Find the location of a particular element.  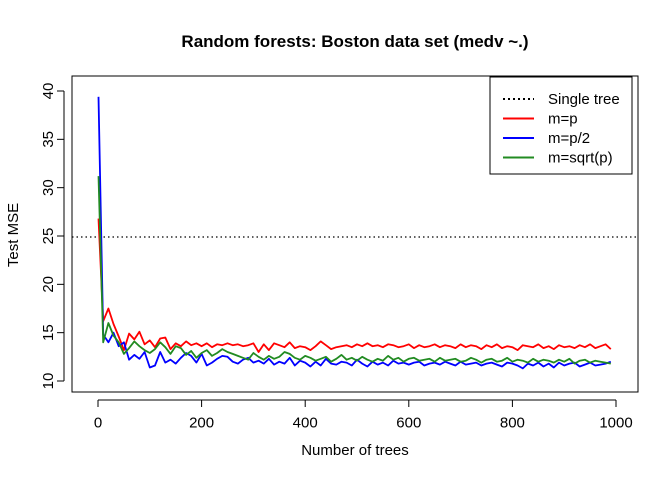

y-tick-label: 10 is located at coordinates (48, 381).